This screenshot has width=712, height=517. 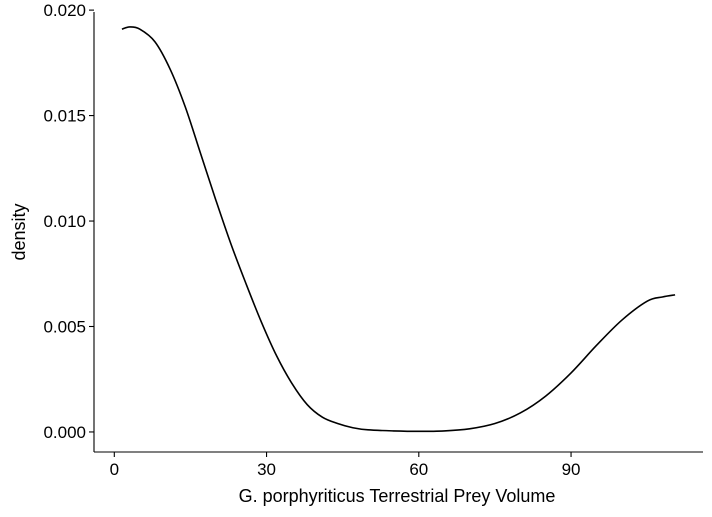 I want to click on x-tick-label: 0, so click(x=114, y=469).